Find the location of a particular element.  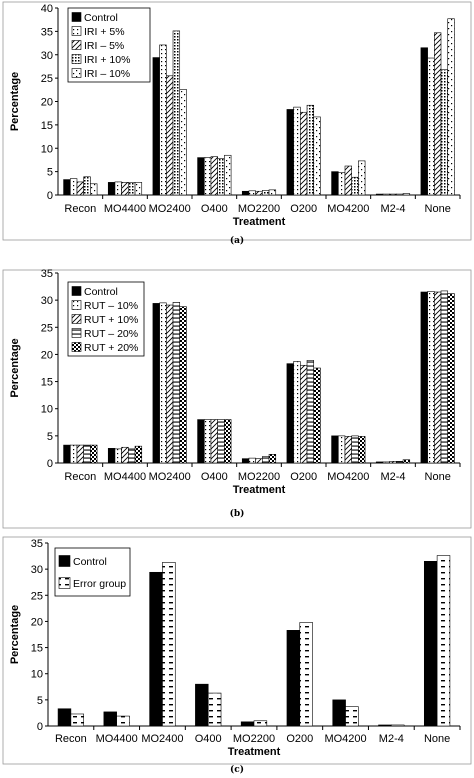

y-tick-label: 40 is located at coordinates (47, 9).